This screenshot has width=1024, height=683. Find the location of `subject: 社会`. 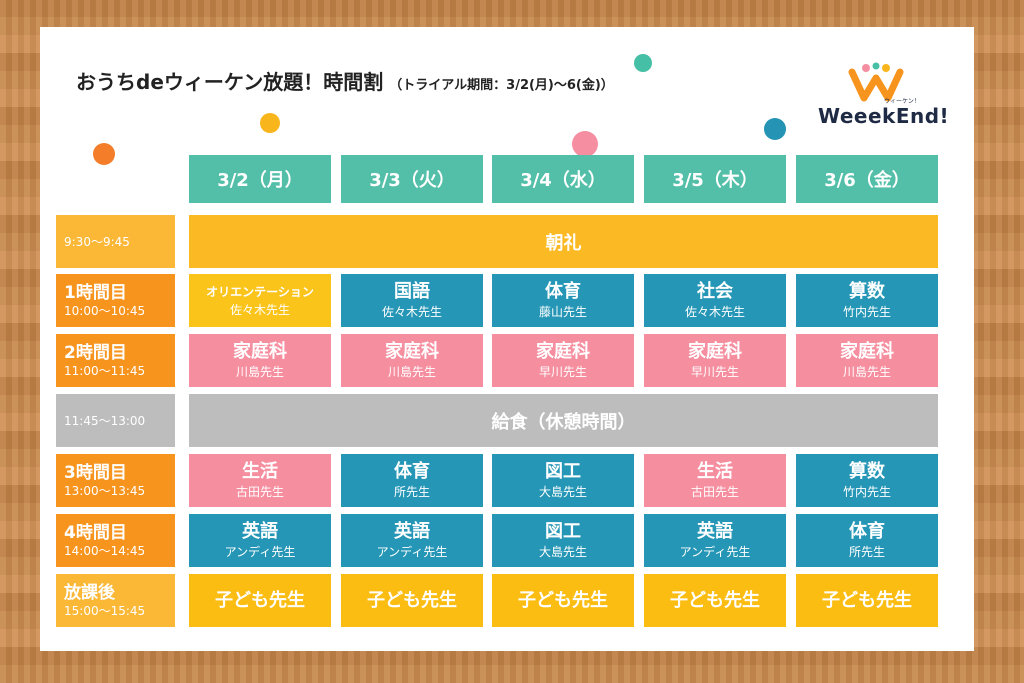

subject: 社会 is located at coordinates (715, 291).